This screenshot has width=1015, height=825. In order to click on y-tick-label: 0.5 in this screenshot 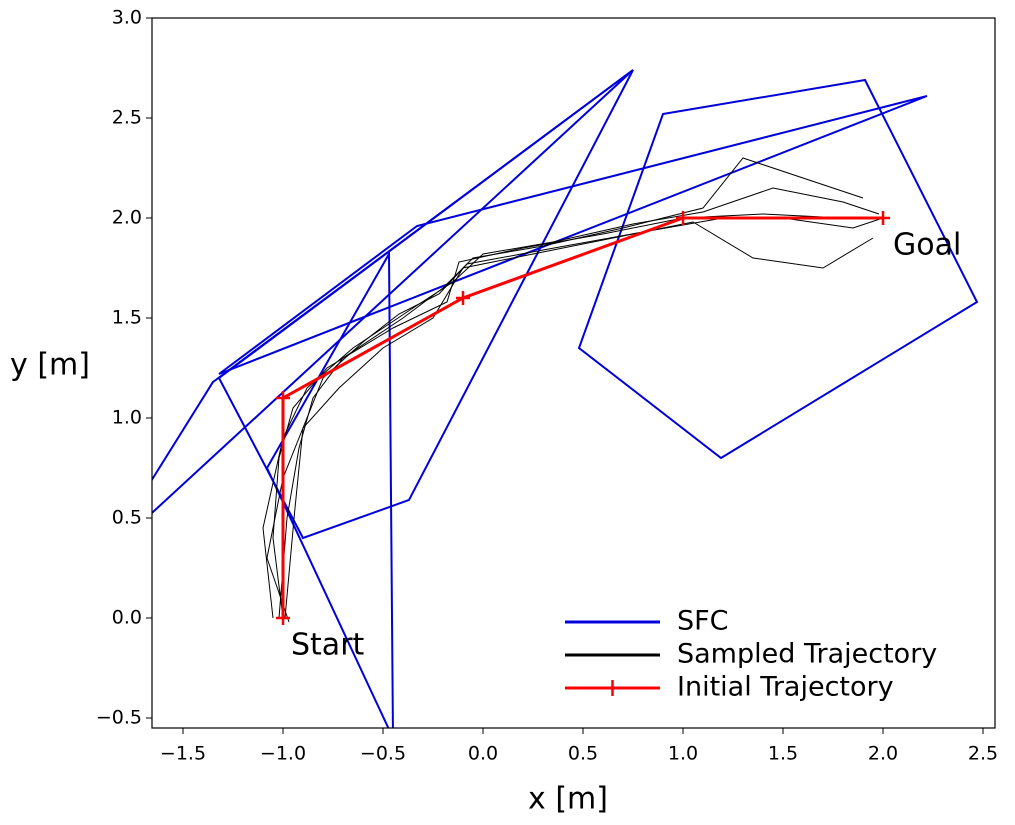, I will do `click(127, 518)`.